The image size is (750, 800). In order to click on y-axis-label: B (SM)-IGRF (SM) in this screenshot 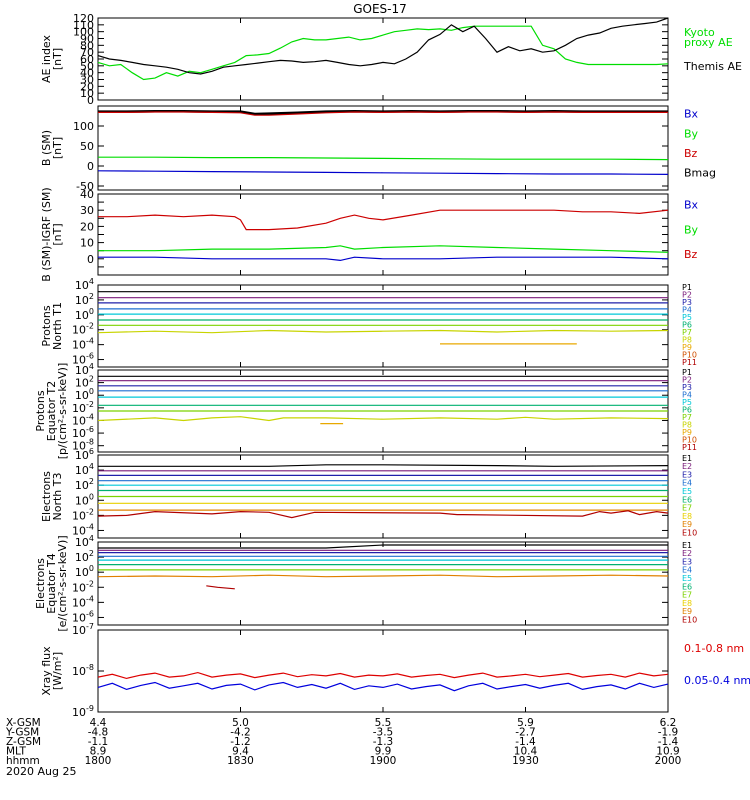, I will do `click(46, 234)`.